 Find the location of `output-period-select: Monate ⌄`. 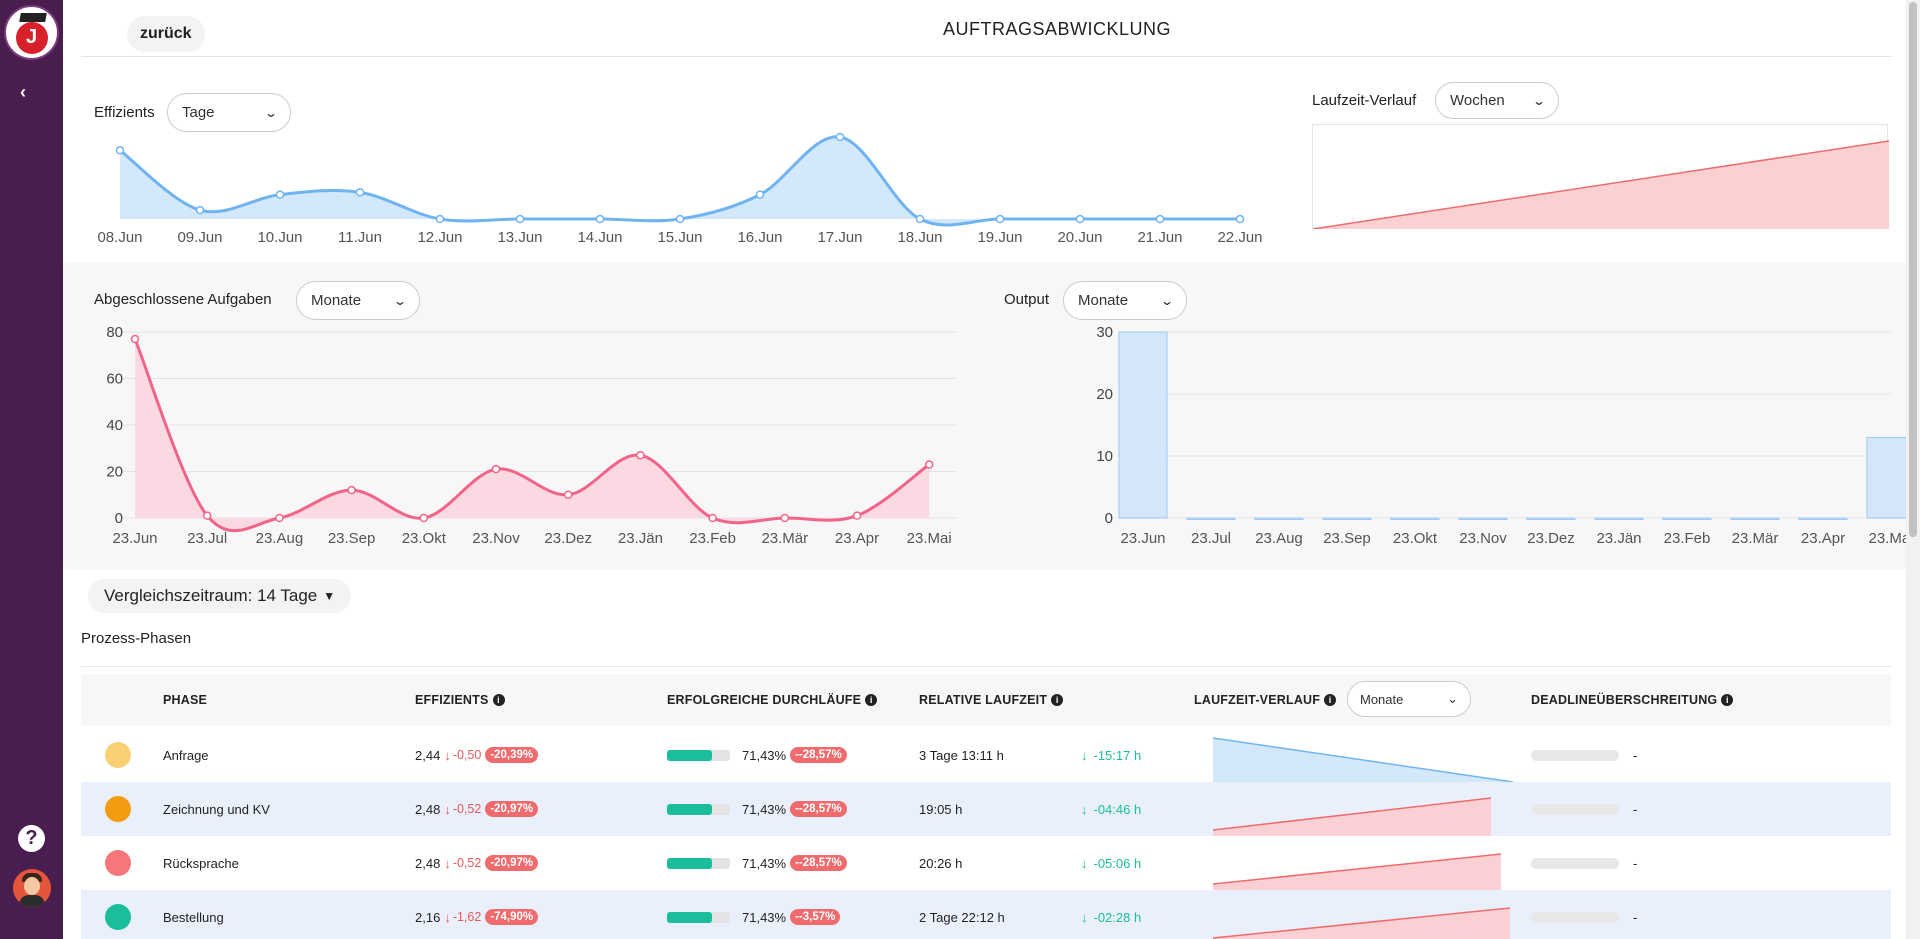

output-period-select: Monate ⌄ is located at coordinates (1125, 300).